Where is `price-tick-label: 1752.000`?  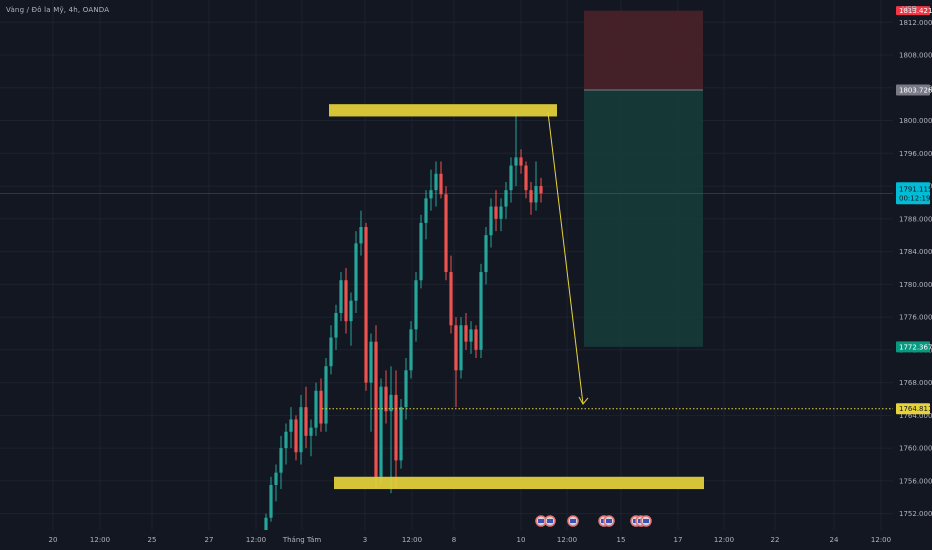
price-tick-label: 1752.000 is located at coordinates (915, 514).